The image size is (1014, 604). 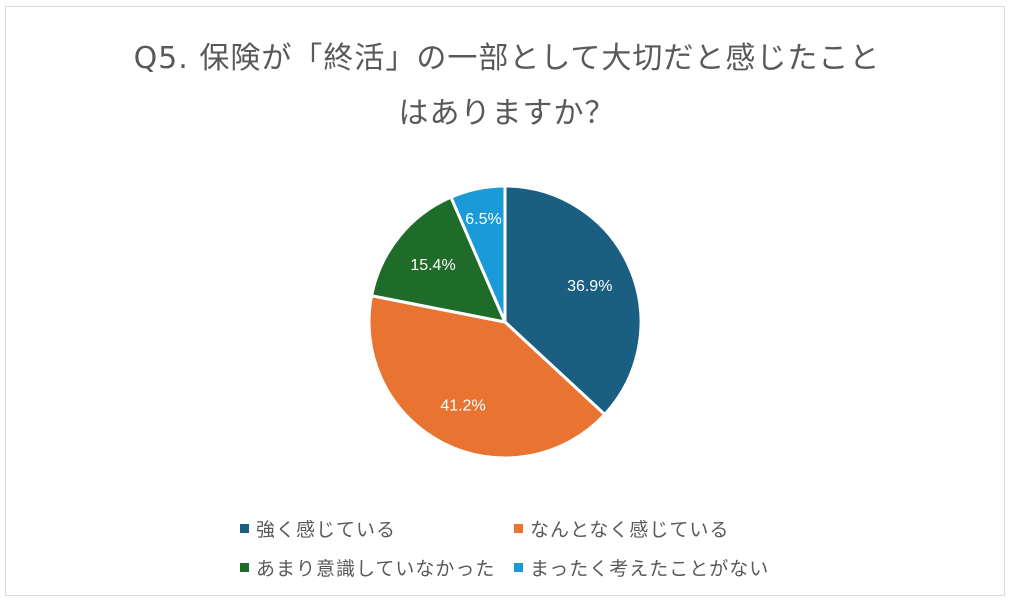 I want to click on data-label: 36.9%, so click(x=589, y=286).